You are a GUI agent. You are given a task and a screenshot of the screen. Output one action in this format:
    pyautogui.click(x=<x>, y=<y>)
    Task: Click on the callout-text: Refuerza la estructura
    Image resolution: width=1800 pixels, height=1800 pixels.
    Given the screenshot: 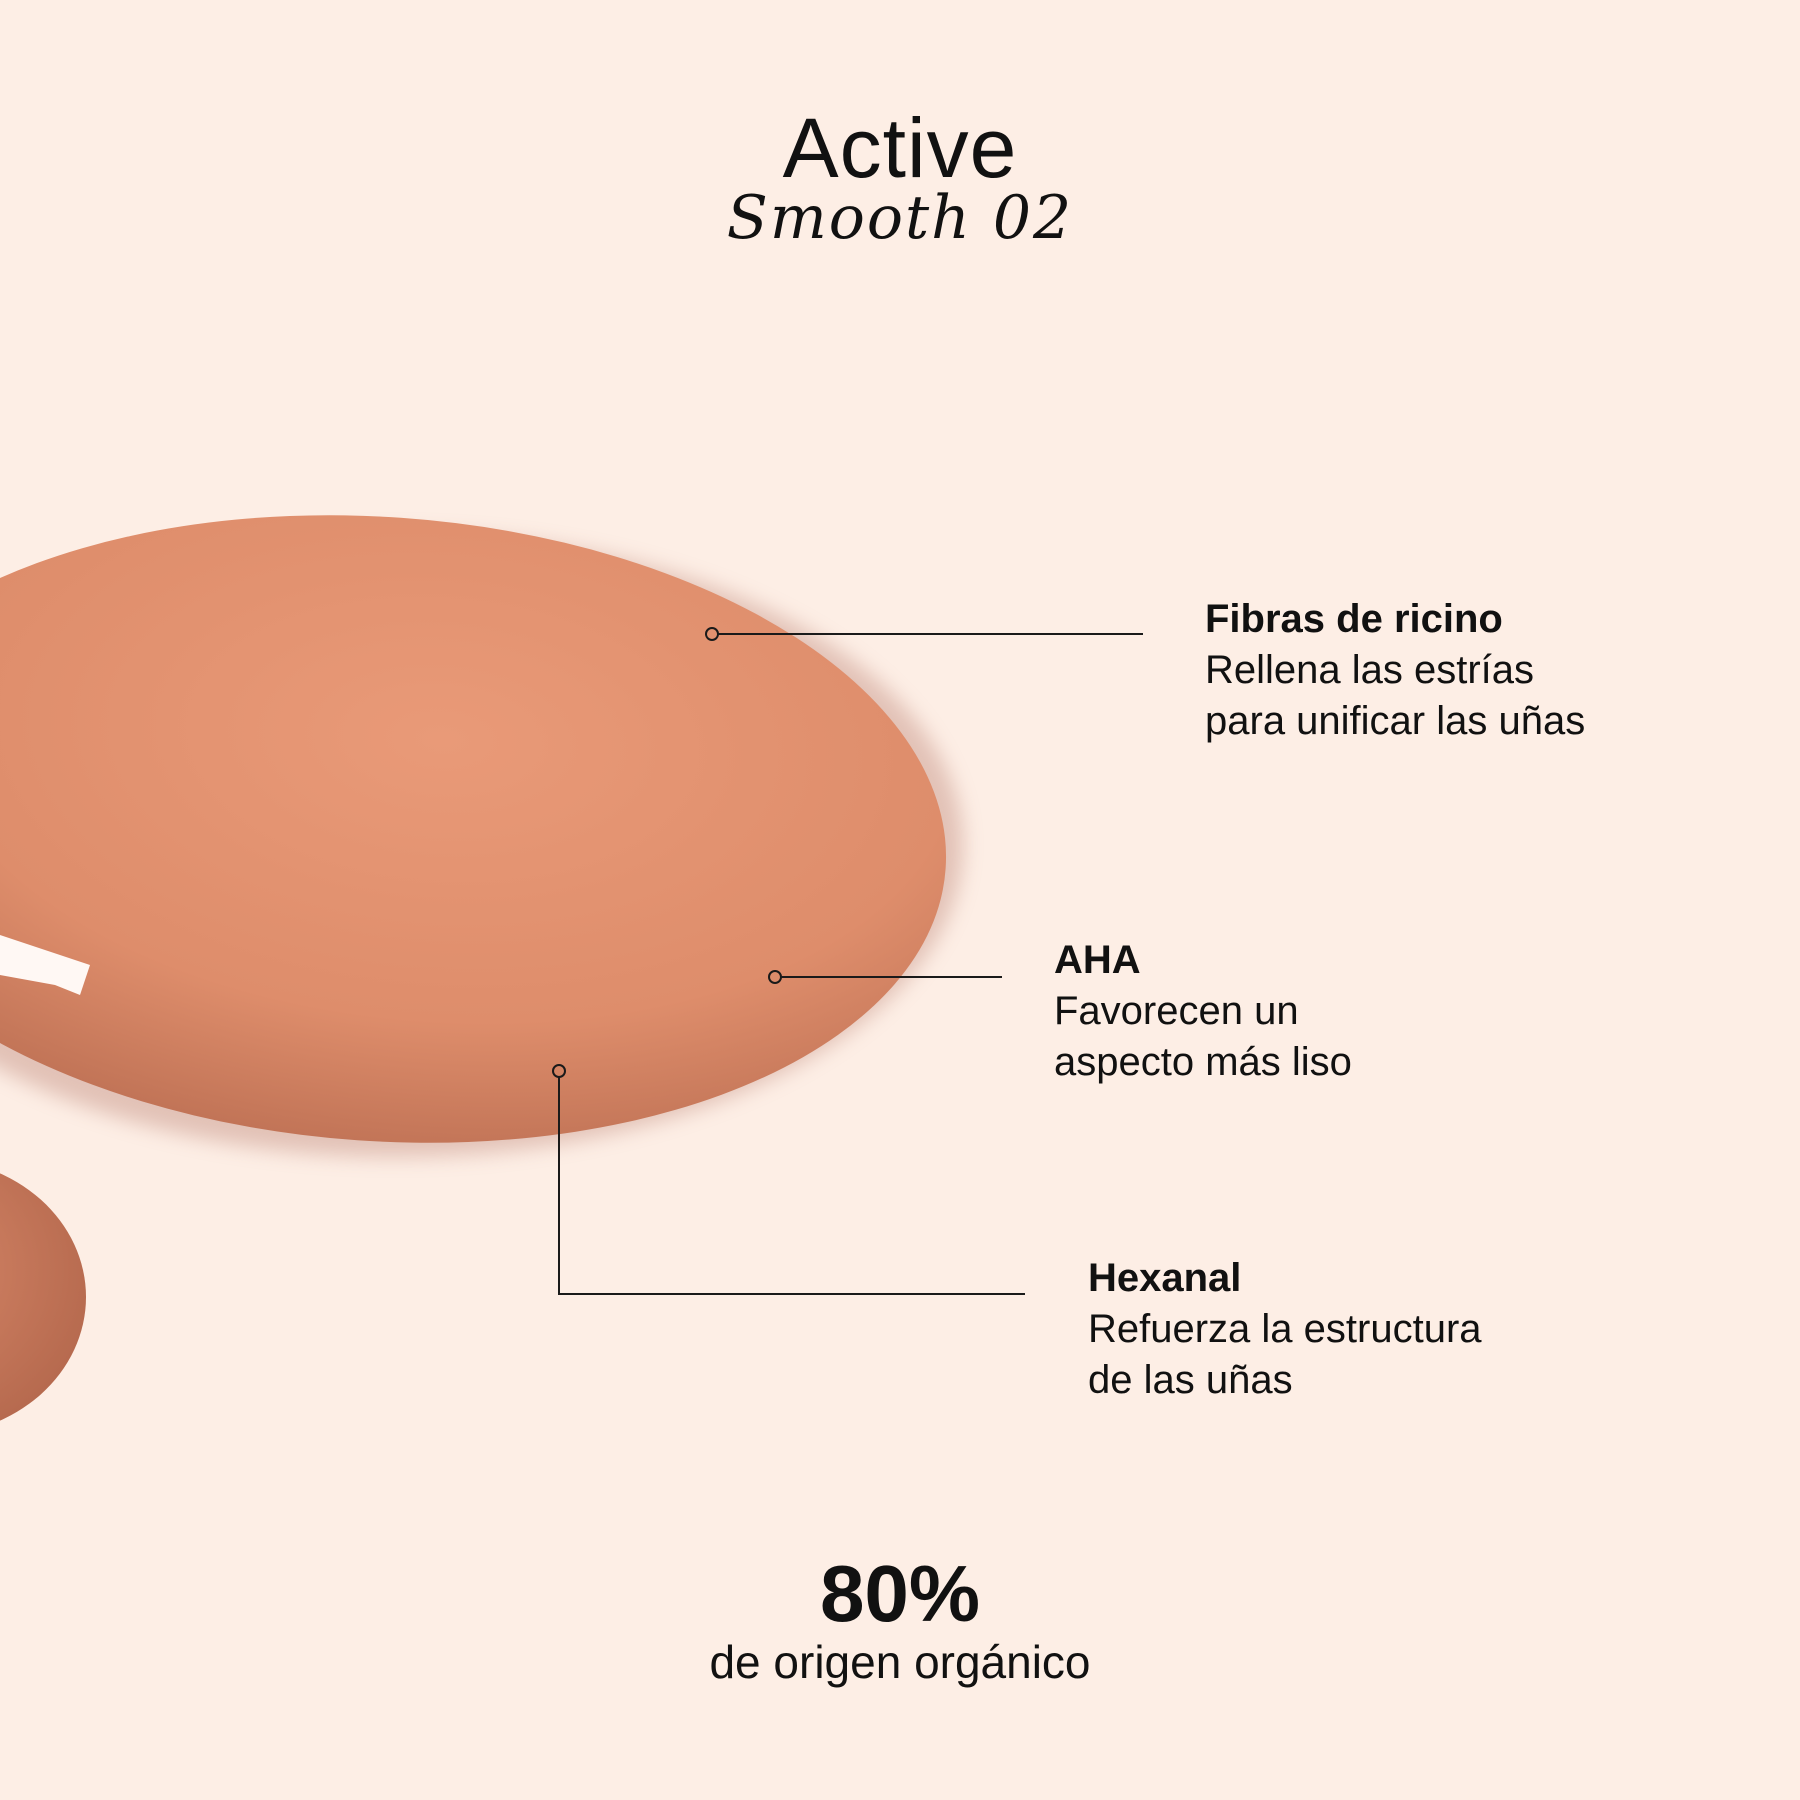 What is the action you would take?
    pyautogui.click(x=1285, y=1329)
    